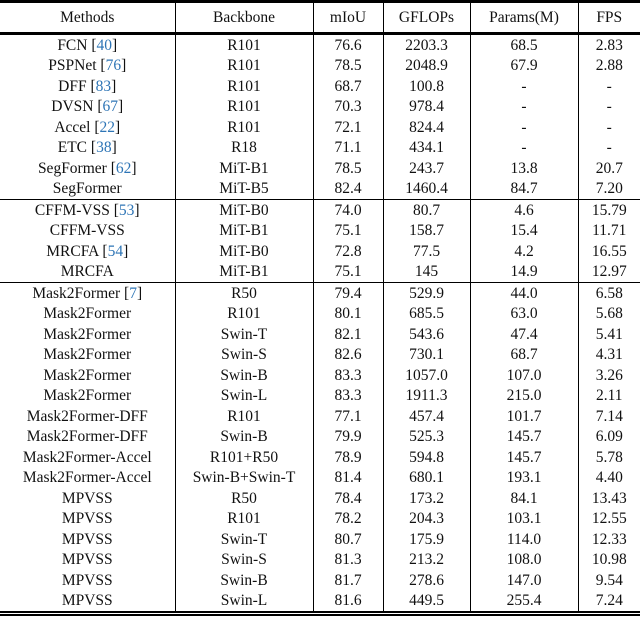 The height and width of the screenshot is (621, 640). I want to click on backbone-cell: MiT-B1, so click(243, 168).